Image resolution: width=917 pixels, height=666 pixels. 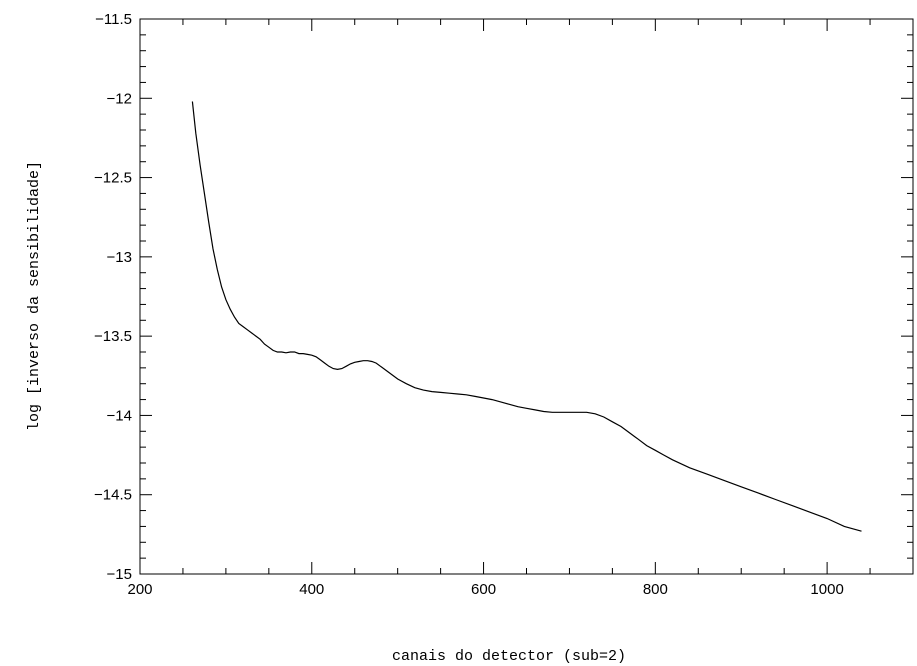 I want to click on y-axis-title: log [inverso da sensibilidade], so click(x=34, y=296).